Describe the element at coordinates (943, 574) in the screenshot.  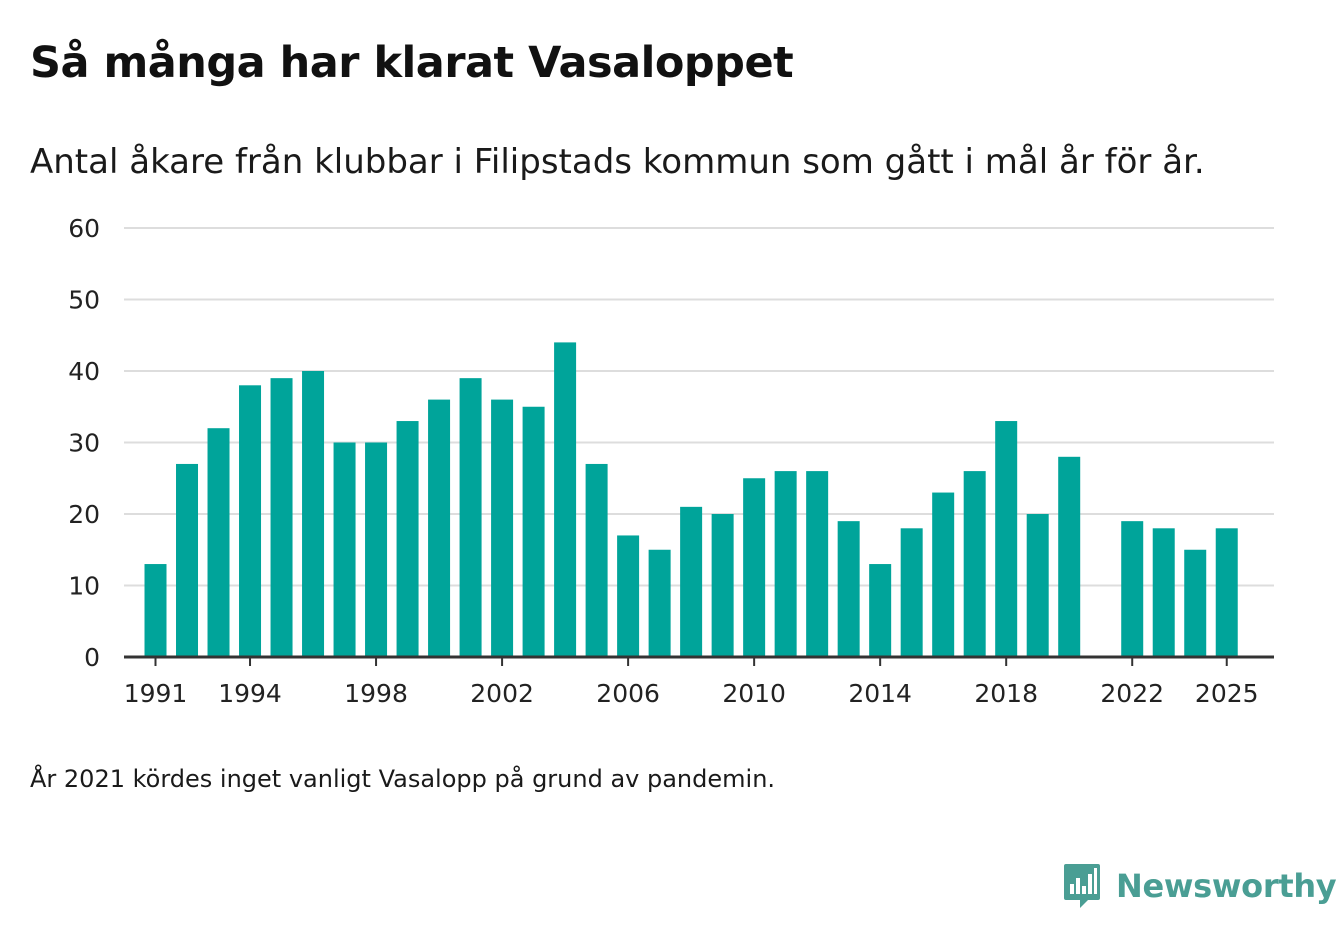
I see `bar-2016` at that location.